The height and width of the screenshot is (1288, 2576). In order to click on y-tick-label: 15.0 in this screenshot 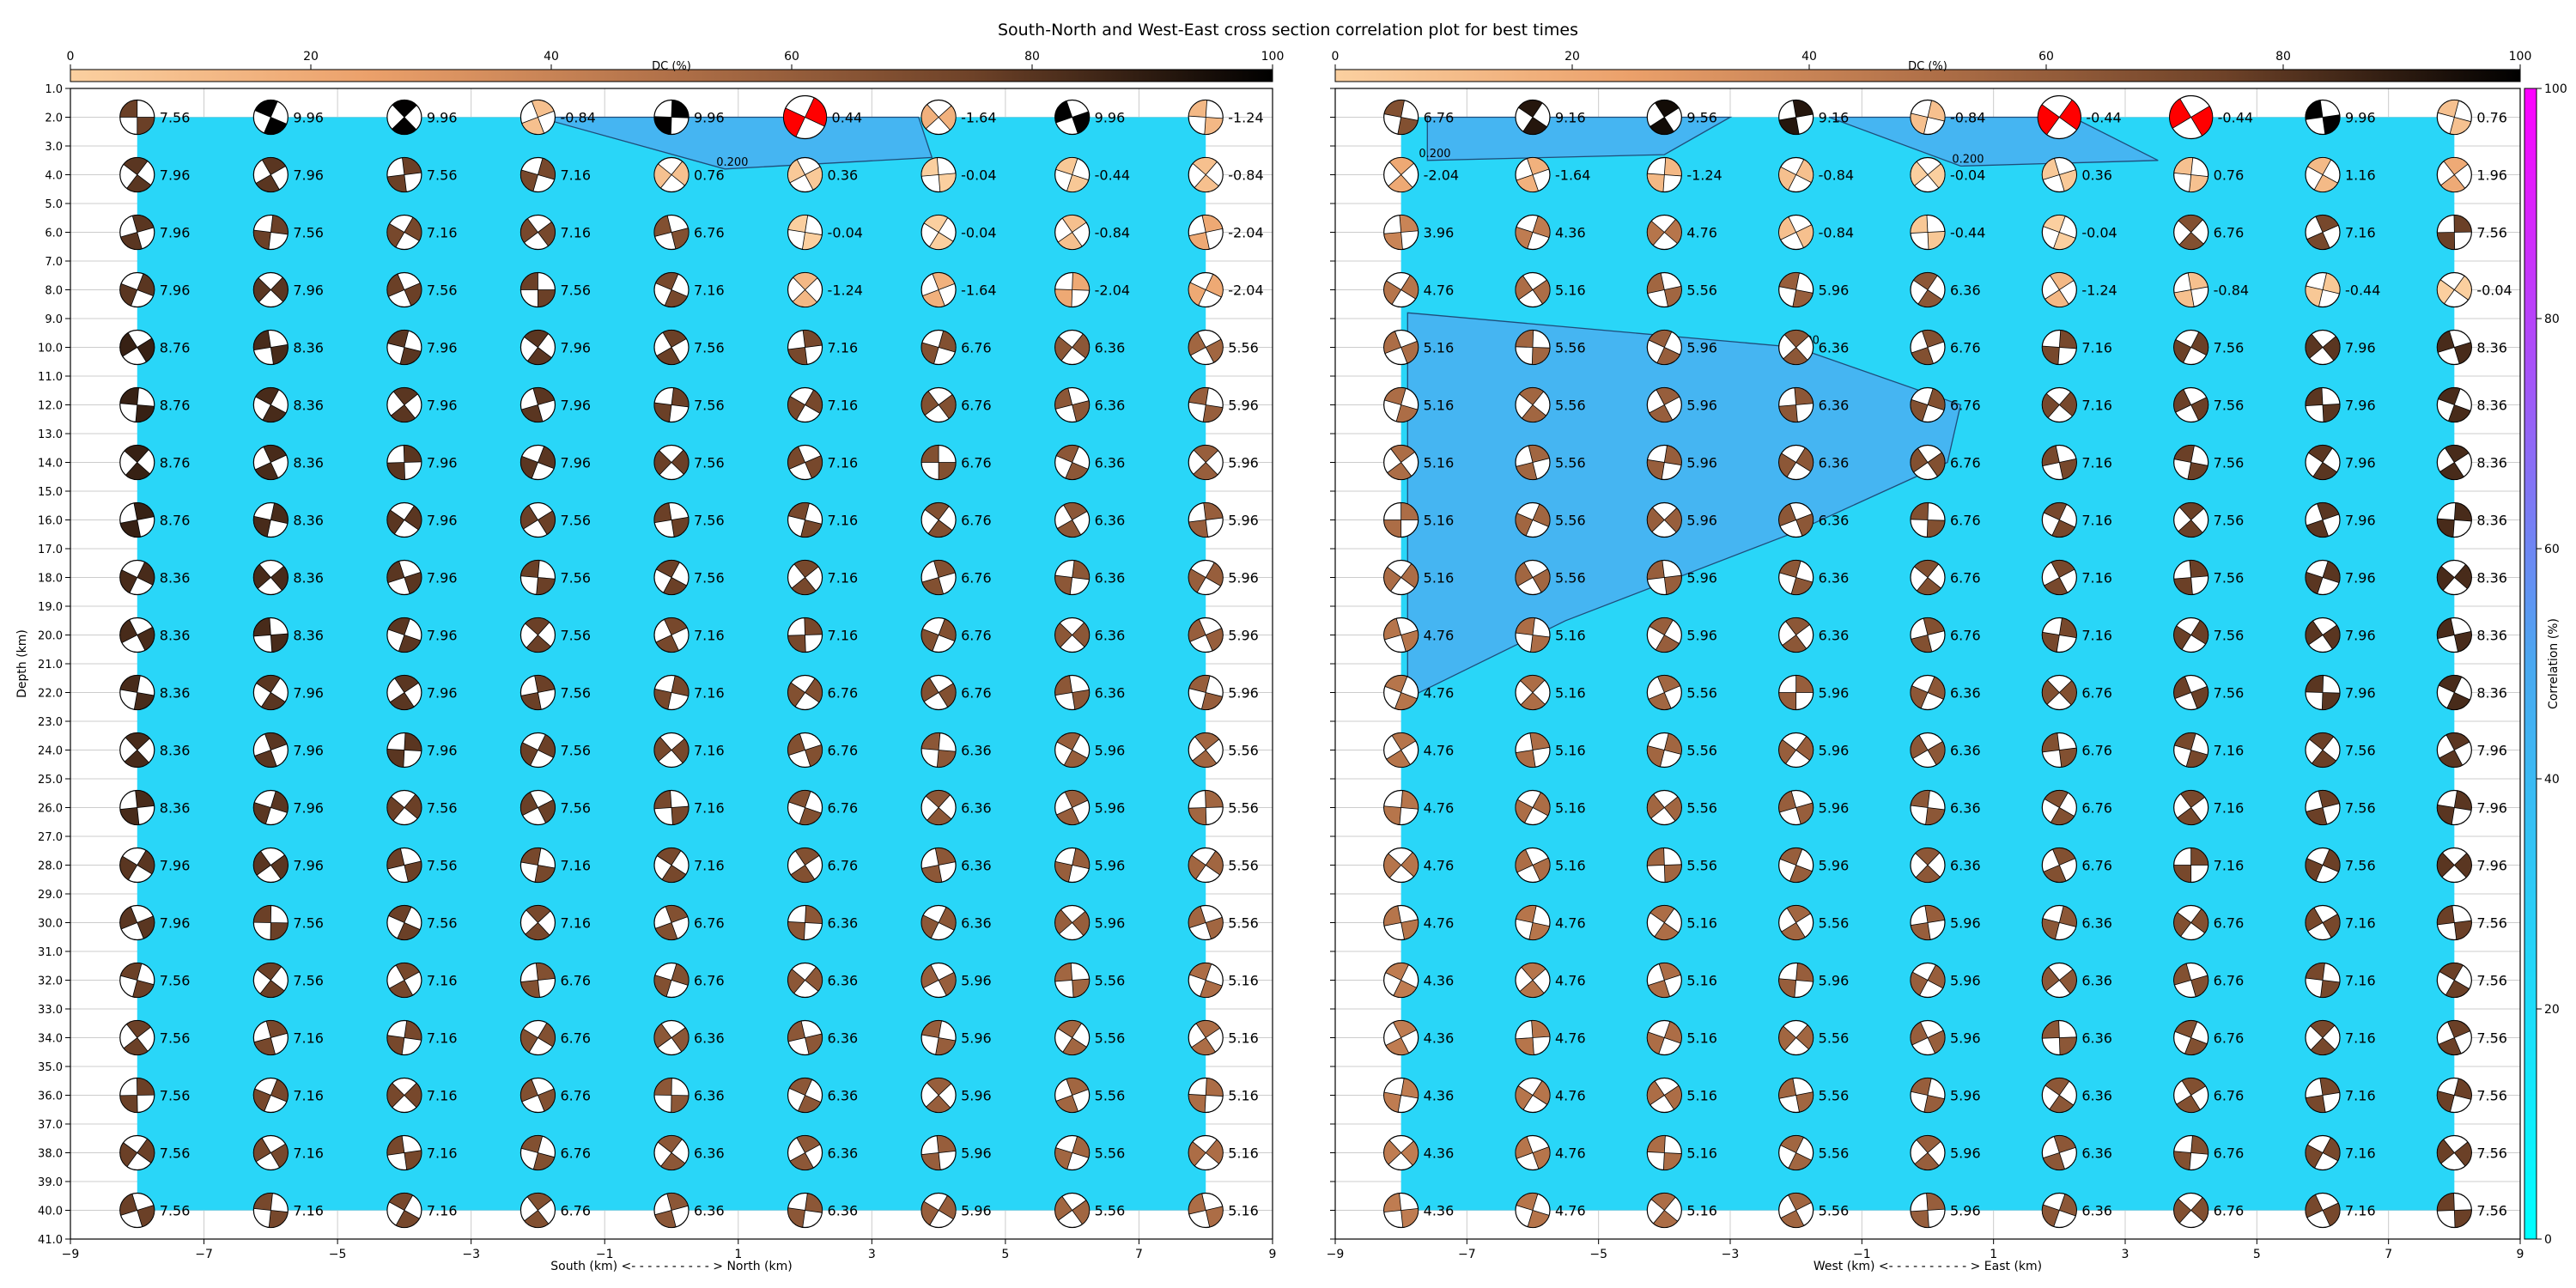, I will do `click(50, 492)`.